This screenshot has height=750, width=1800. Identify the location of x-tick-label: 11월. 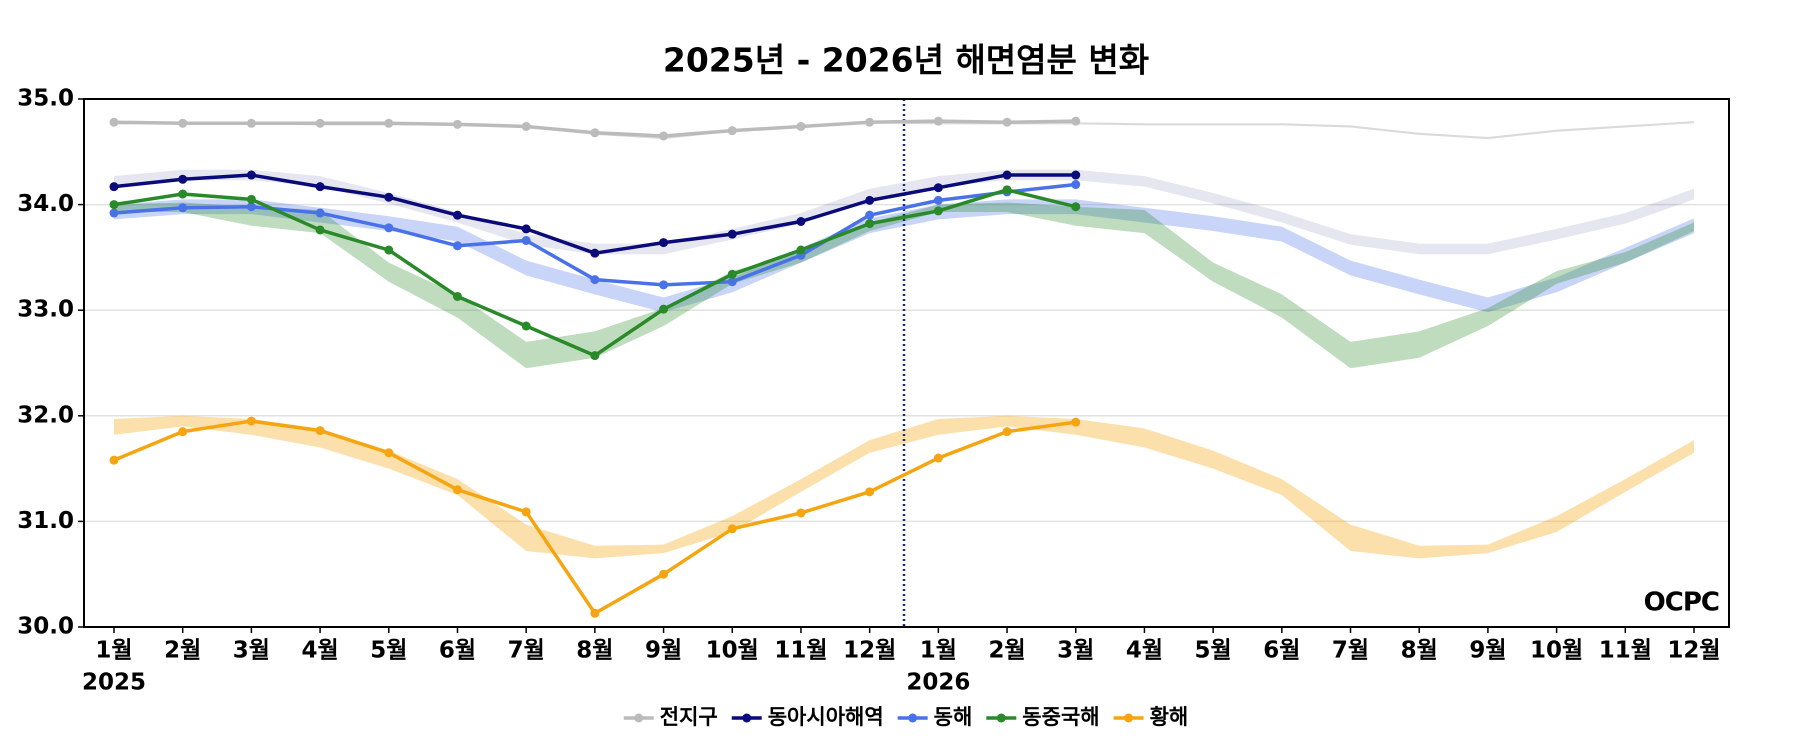
(1625, 651).